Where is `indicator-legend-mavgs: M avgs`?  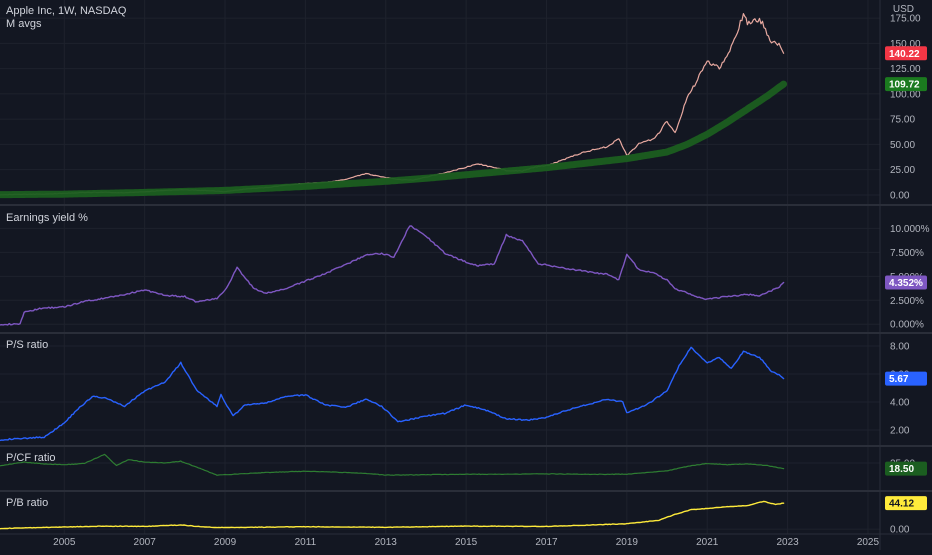 indicator-legend-mavgs: M avgs is located at coordinates (24, 24).